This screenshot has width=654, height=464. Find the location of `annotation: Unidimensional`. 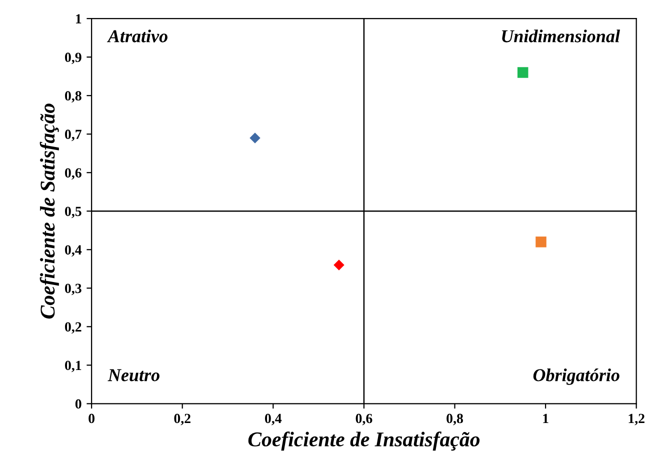

annotation: Unidimensional is located at coordinates (561, 36).